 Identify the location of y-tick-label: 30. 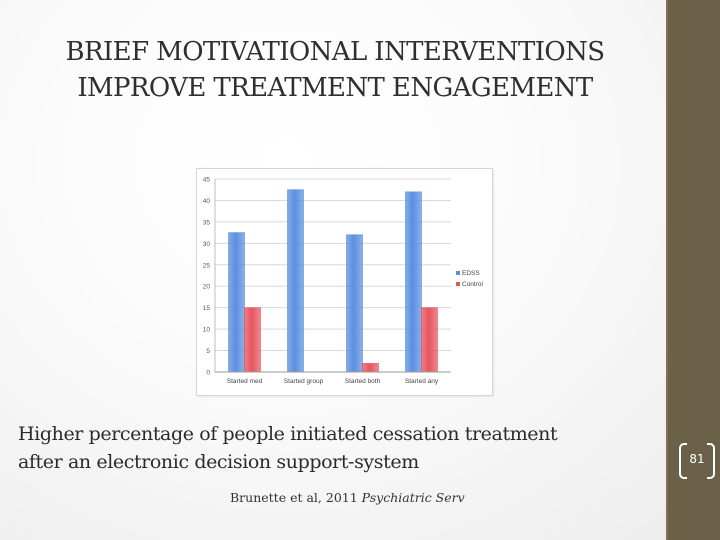
(207, 244).